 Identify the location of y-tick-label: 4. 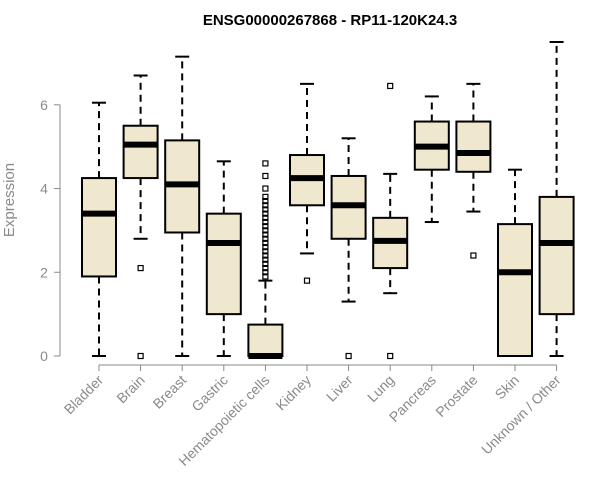
(44, 189).